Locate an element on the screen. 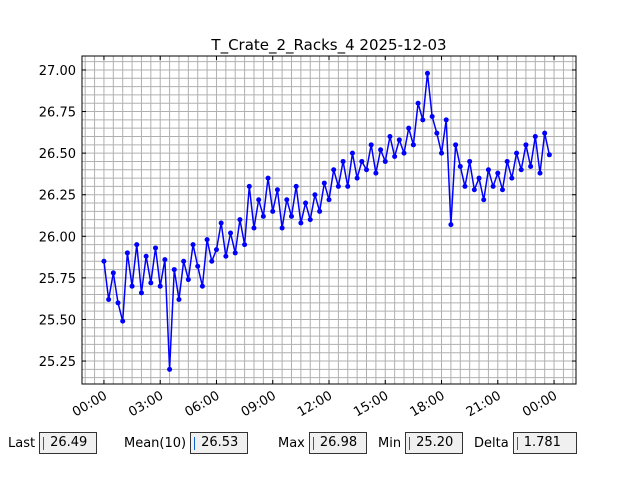 The height and width of the screenshot is (480, 640). status-value: 26.98 is located at coordinates (337, 443).